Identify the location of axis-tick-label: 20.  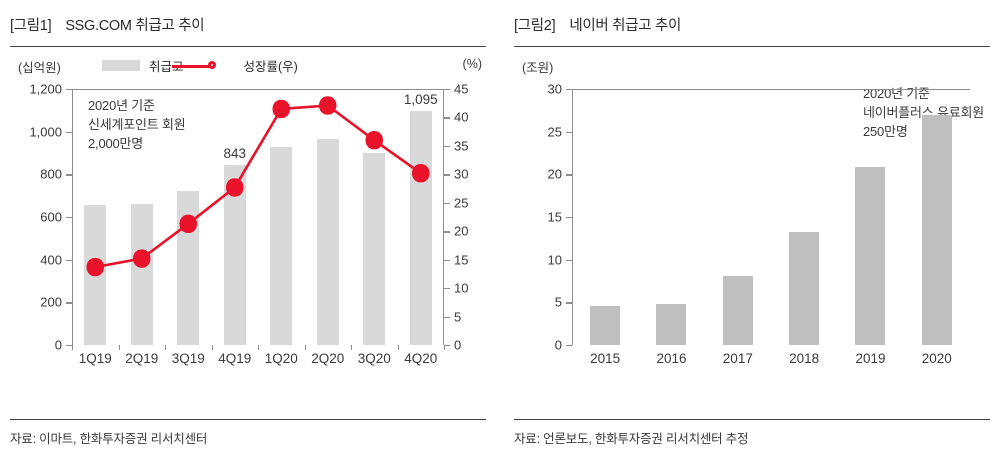
(554, 174).